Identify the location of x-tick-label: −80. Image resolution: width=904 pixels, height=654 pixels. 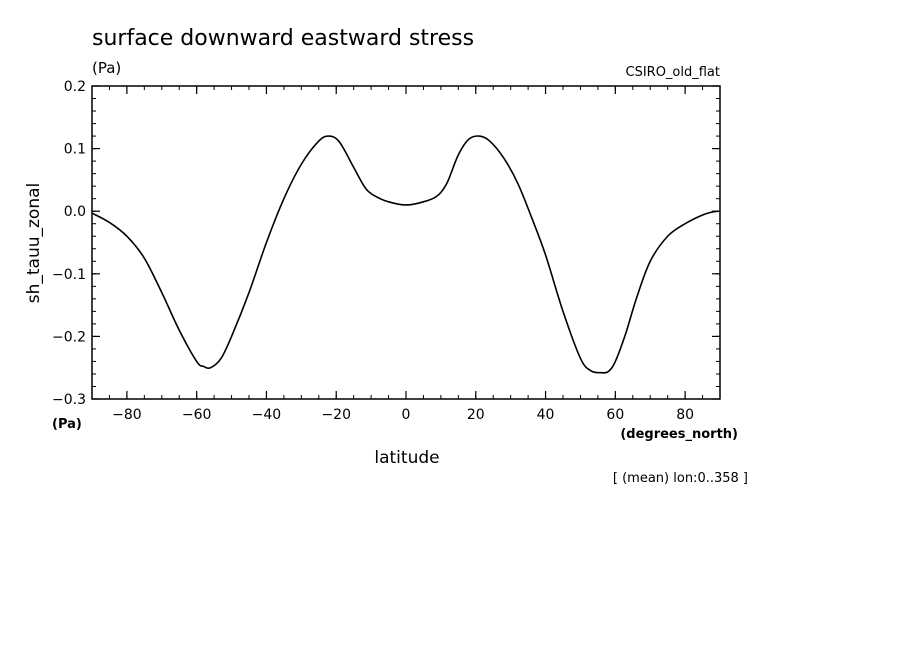
(127, 415).